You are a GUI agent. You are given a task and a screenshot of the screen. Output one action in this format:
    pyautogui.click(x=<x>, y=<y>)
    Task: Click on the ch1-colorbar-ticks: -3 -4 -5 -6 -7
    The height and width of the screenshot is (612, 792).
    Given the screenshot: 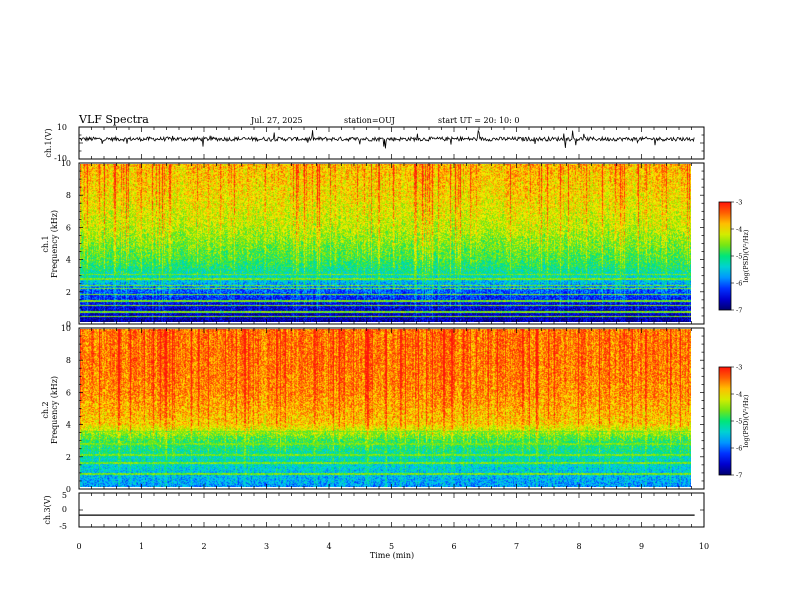 What is the action you would take?
    pyautogui.click(x=736, y=257)
    